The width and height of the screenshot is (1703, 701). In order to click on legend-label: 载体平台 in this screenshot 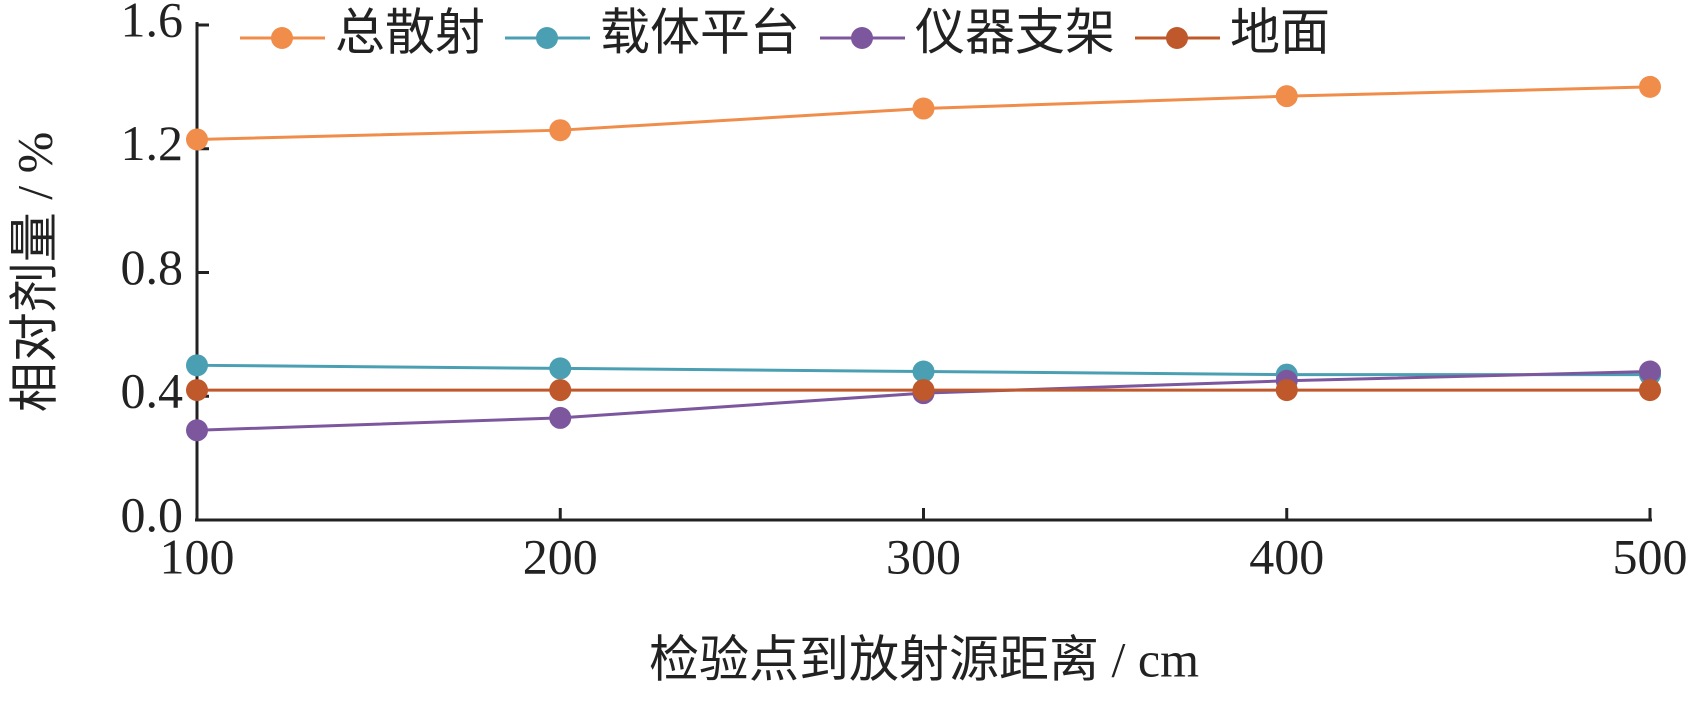, I will do `click(700, 32)`.